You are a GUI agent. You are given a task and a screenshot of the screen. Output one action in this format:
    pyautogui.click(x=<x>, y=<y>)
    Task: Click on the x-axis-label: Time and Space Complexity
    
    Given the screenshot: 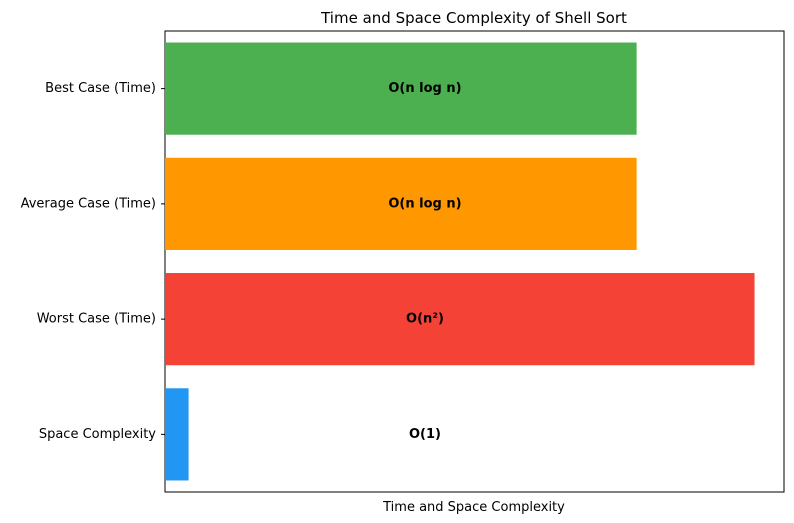 What is the action you would take?
    pyautogui.click(x=473, y=507)
    